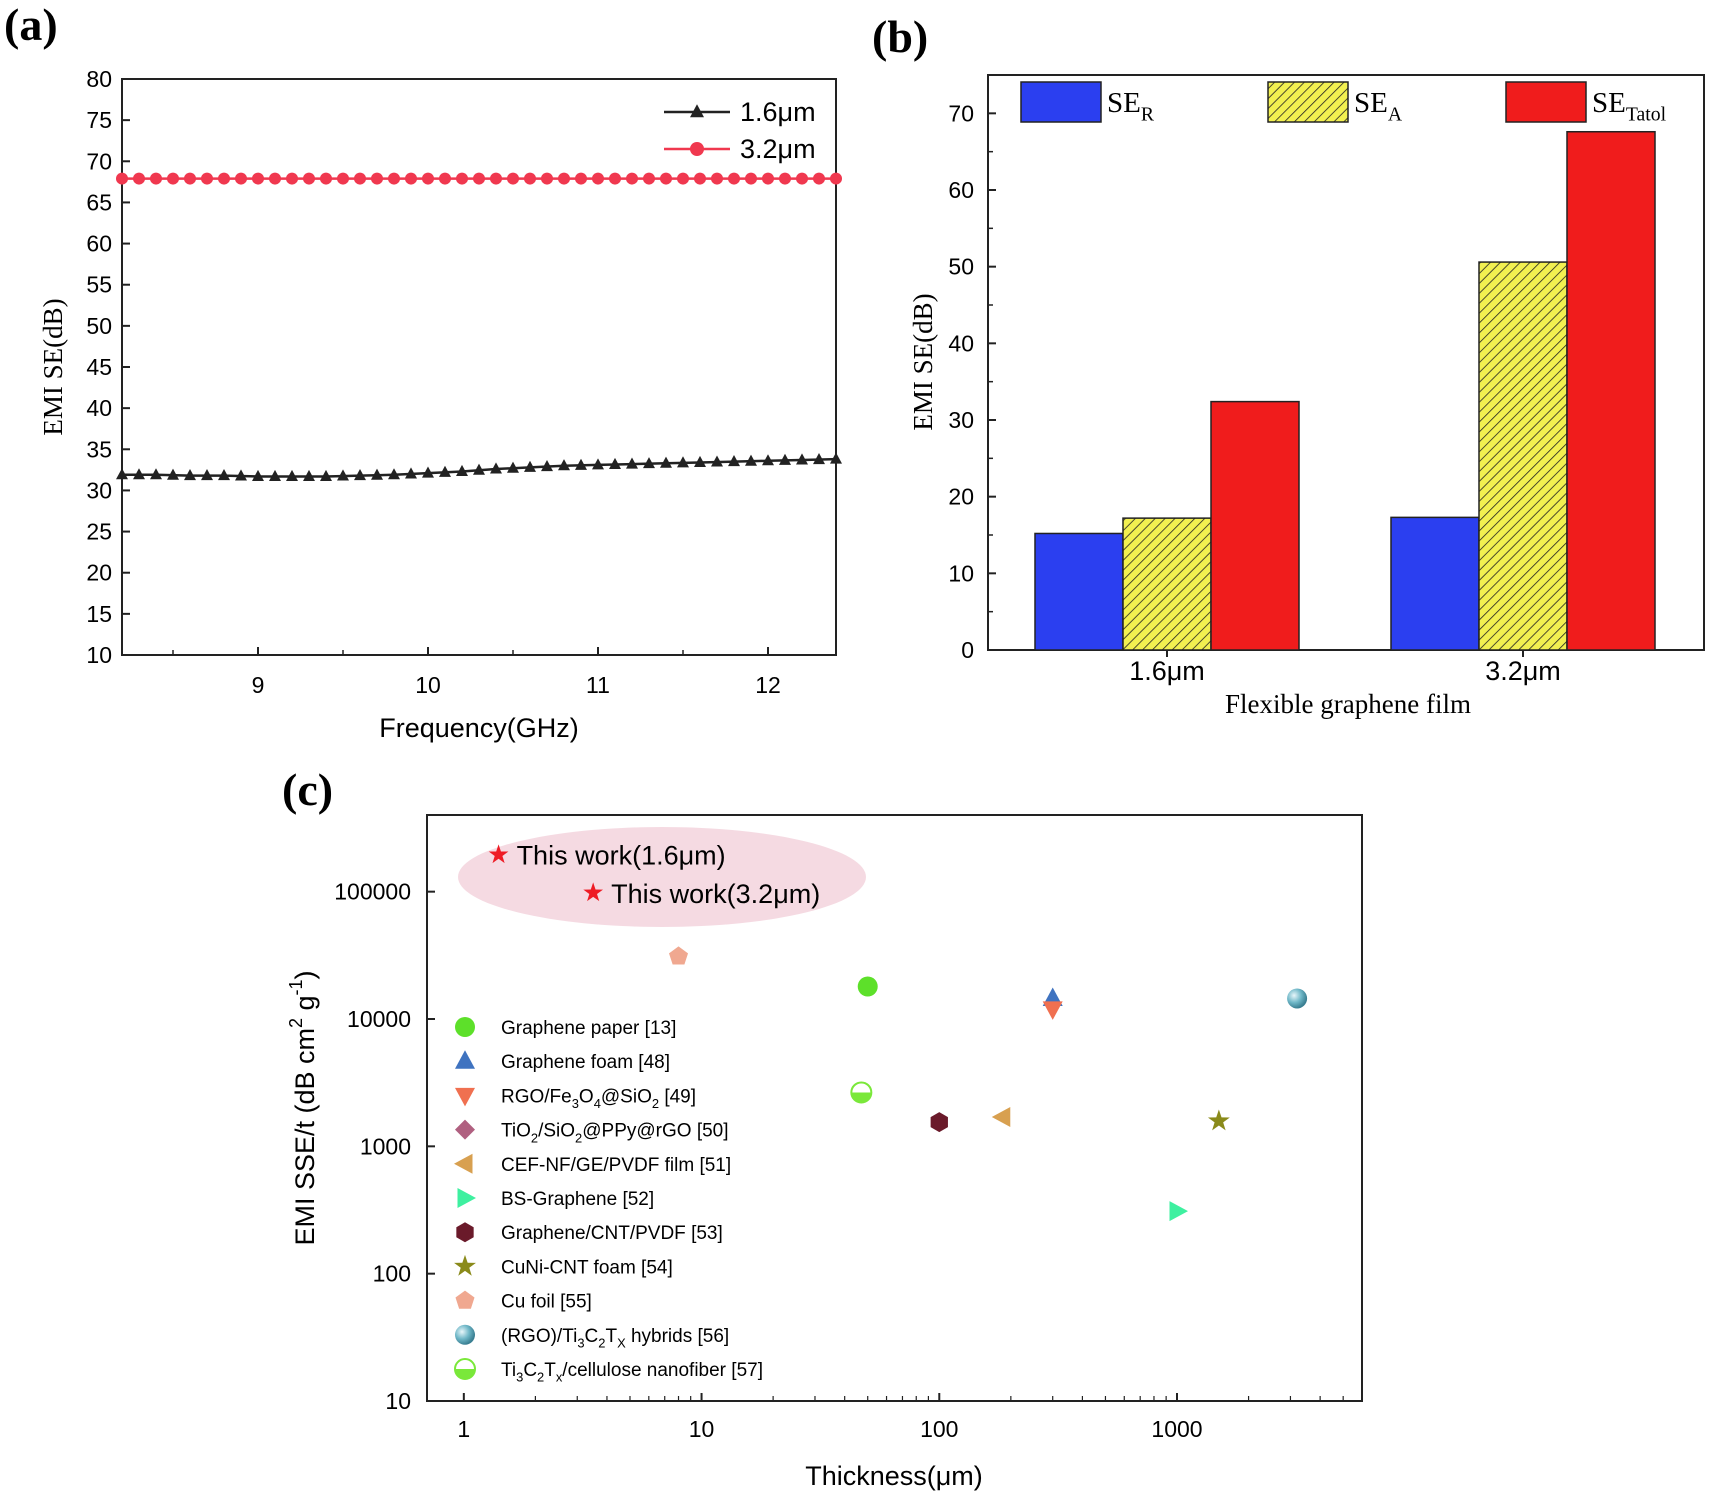 This screenshot has height=1494, width=1710. What do you see at coordinates (428, 685) in the screenshot?
I see `panel-a-x-tick-label: 10` at bounding box center [428, 685].